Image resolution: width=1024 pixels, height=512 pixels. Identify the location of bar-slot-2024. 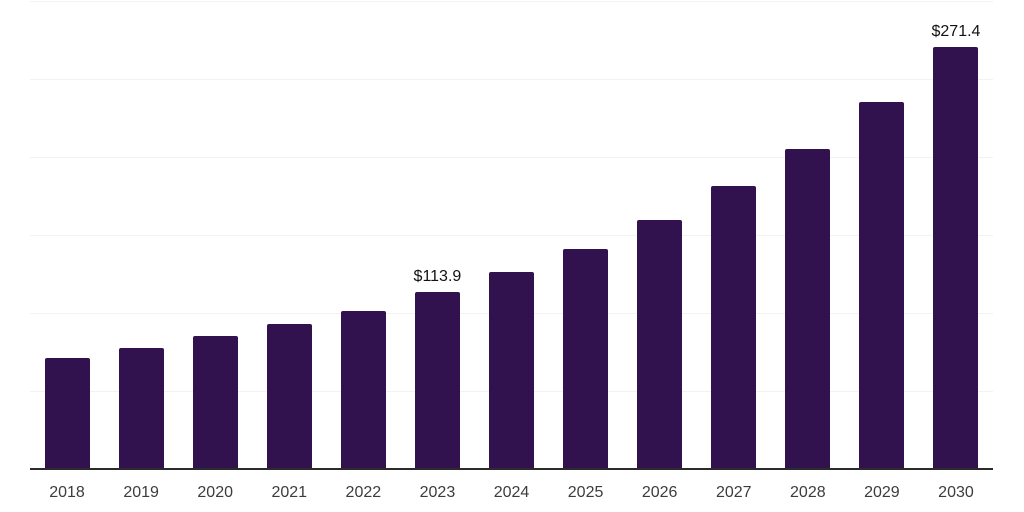
(511, 235).